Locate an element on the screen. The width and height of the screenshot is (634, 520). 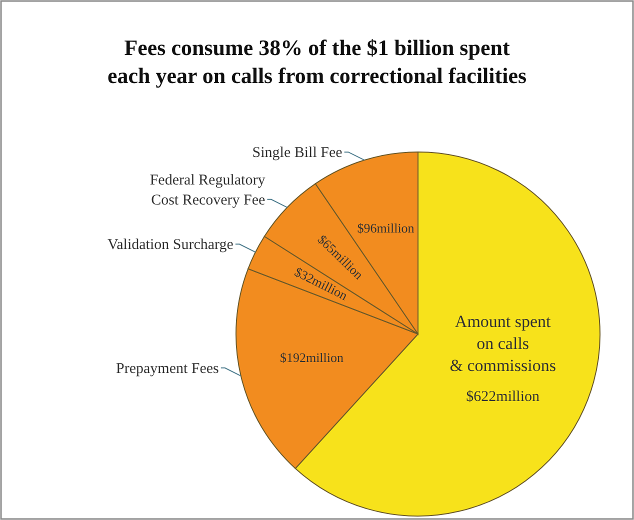
data-label: $192million is located at coordinates (312, 358).